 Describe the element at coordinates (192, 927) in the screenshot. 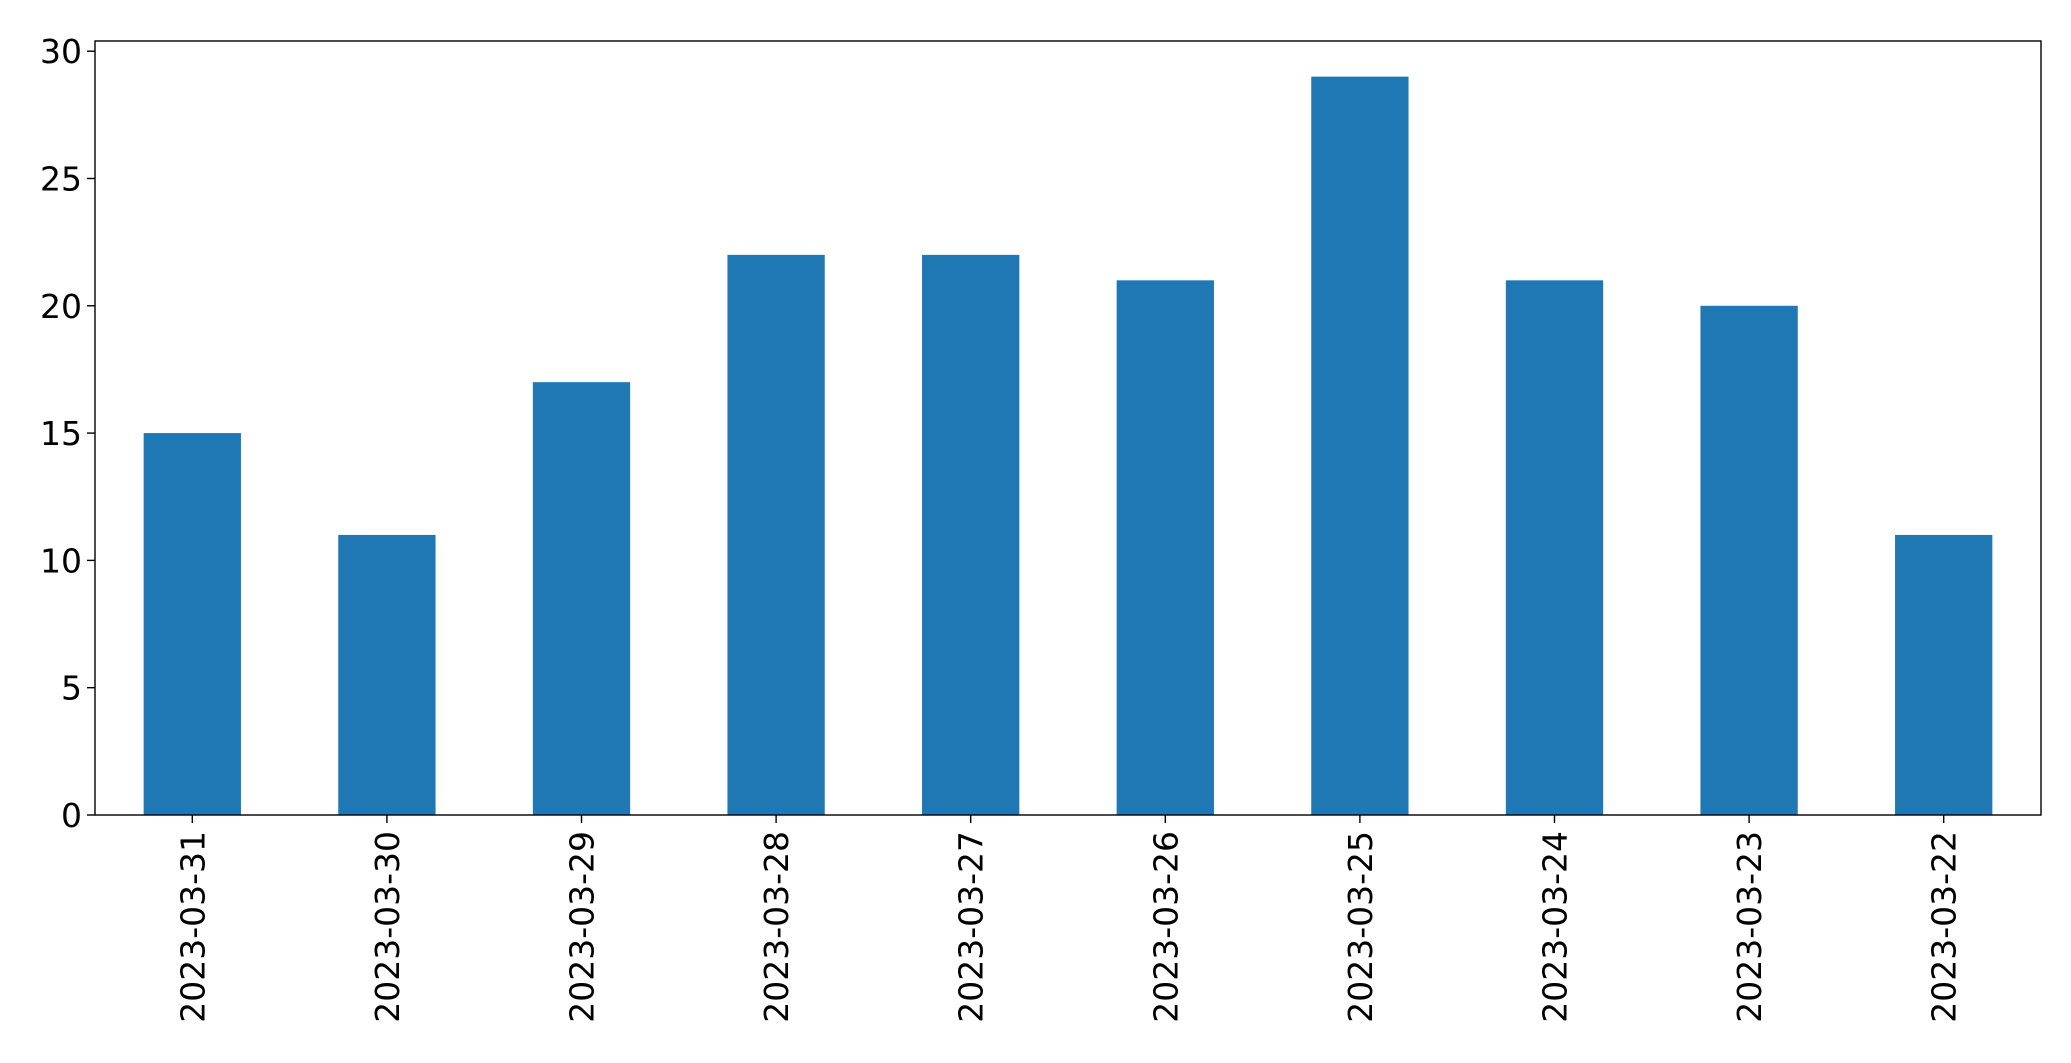

I see `x-tick-label: 2023-03-31` at that location.